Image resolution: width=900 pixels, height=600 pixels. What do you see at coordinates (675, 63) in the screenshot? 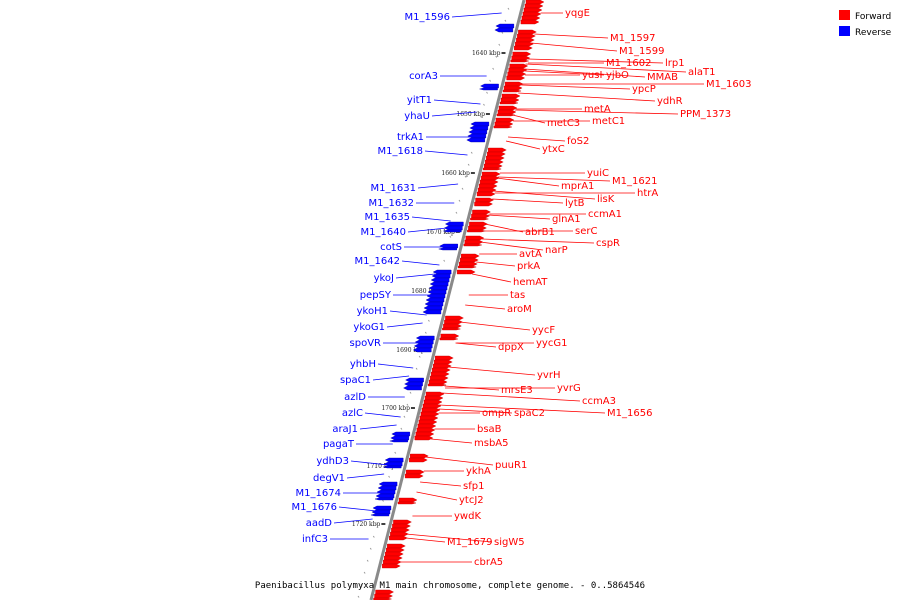
I see `forward-gene-label: lrp1` at bounding box center [675, 63].